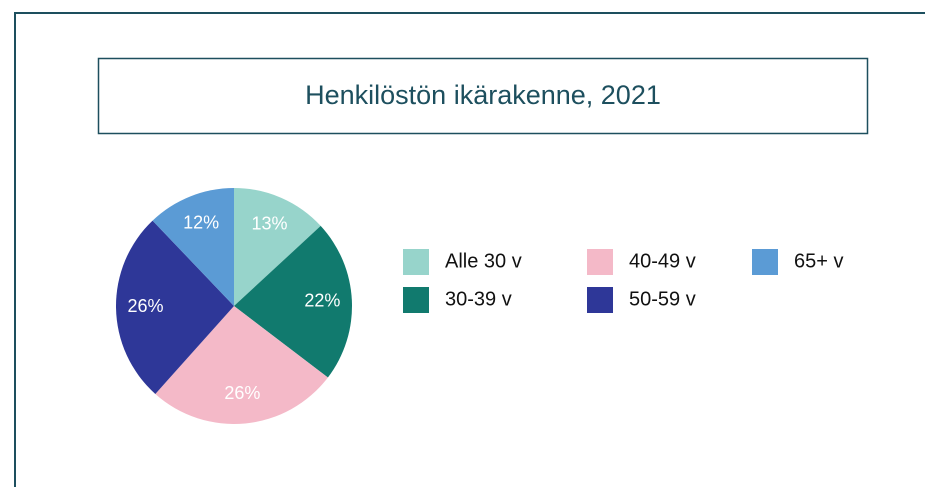  Describe the element at coordinates (818, 261) in the screenshot. I see `legend-label: 65+ v` at that location.